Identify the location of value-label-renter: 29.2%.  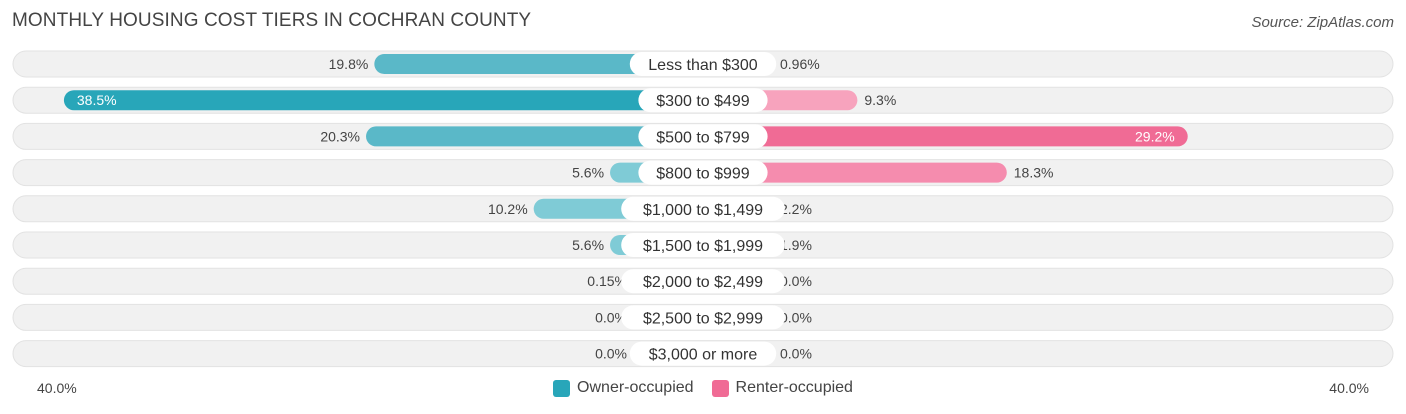
(1155, 136).